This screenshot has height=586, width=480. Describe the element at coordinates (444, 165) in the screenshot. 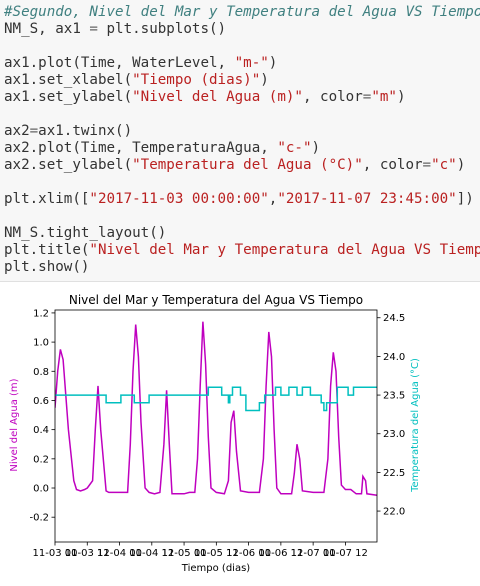

I see `code-token: "c"` at that location.